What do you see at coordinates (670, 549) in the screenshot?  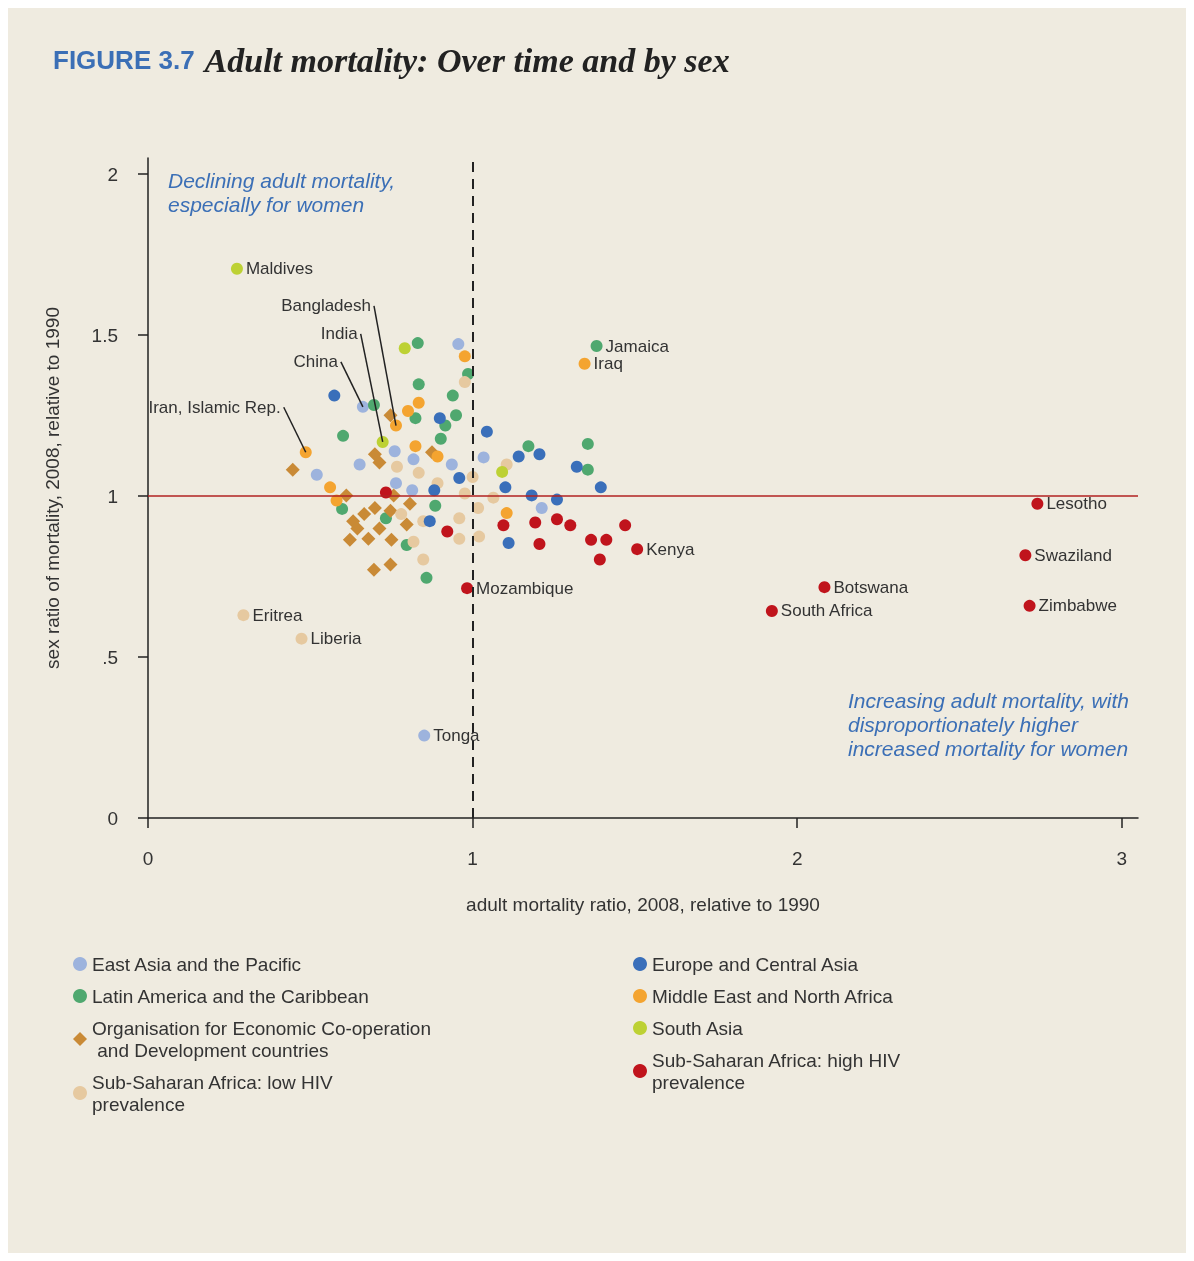 I see `annotation: Kenya` at bounding box center [670, 549].